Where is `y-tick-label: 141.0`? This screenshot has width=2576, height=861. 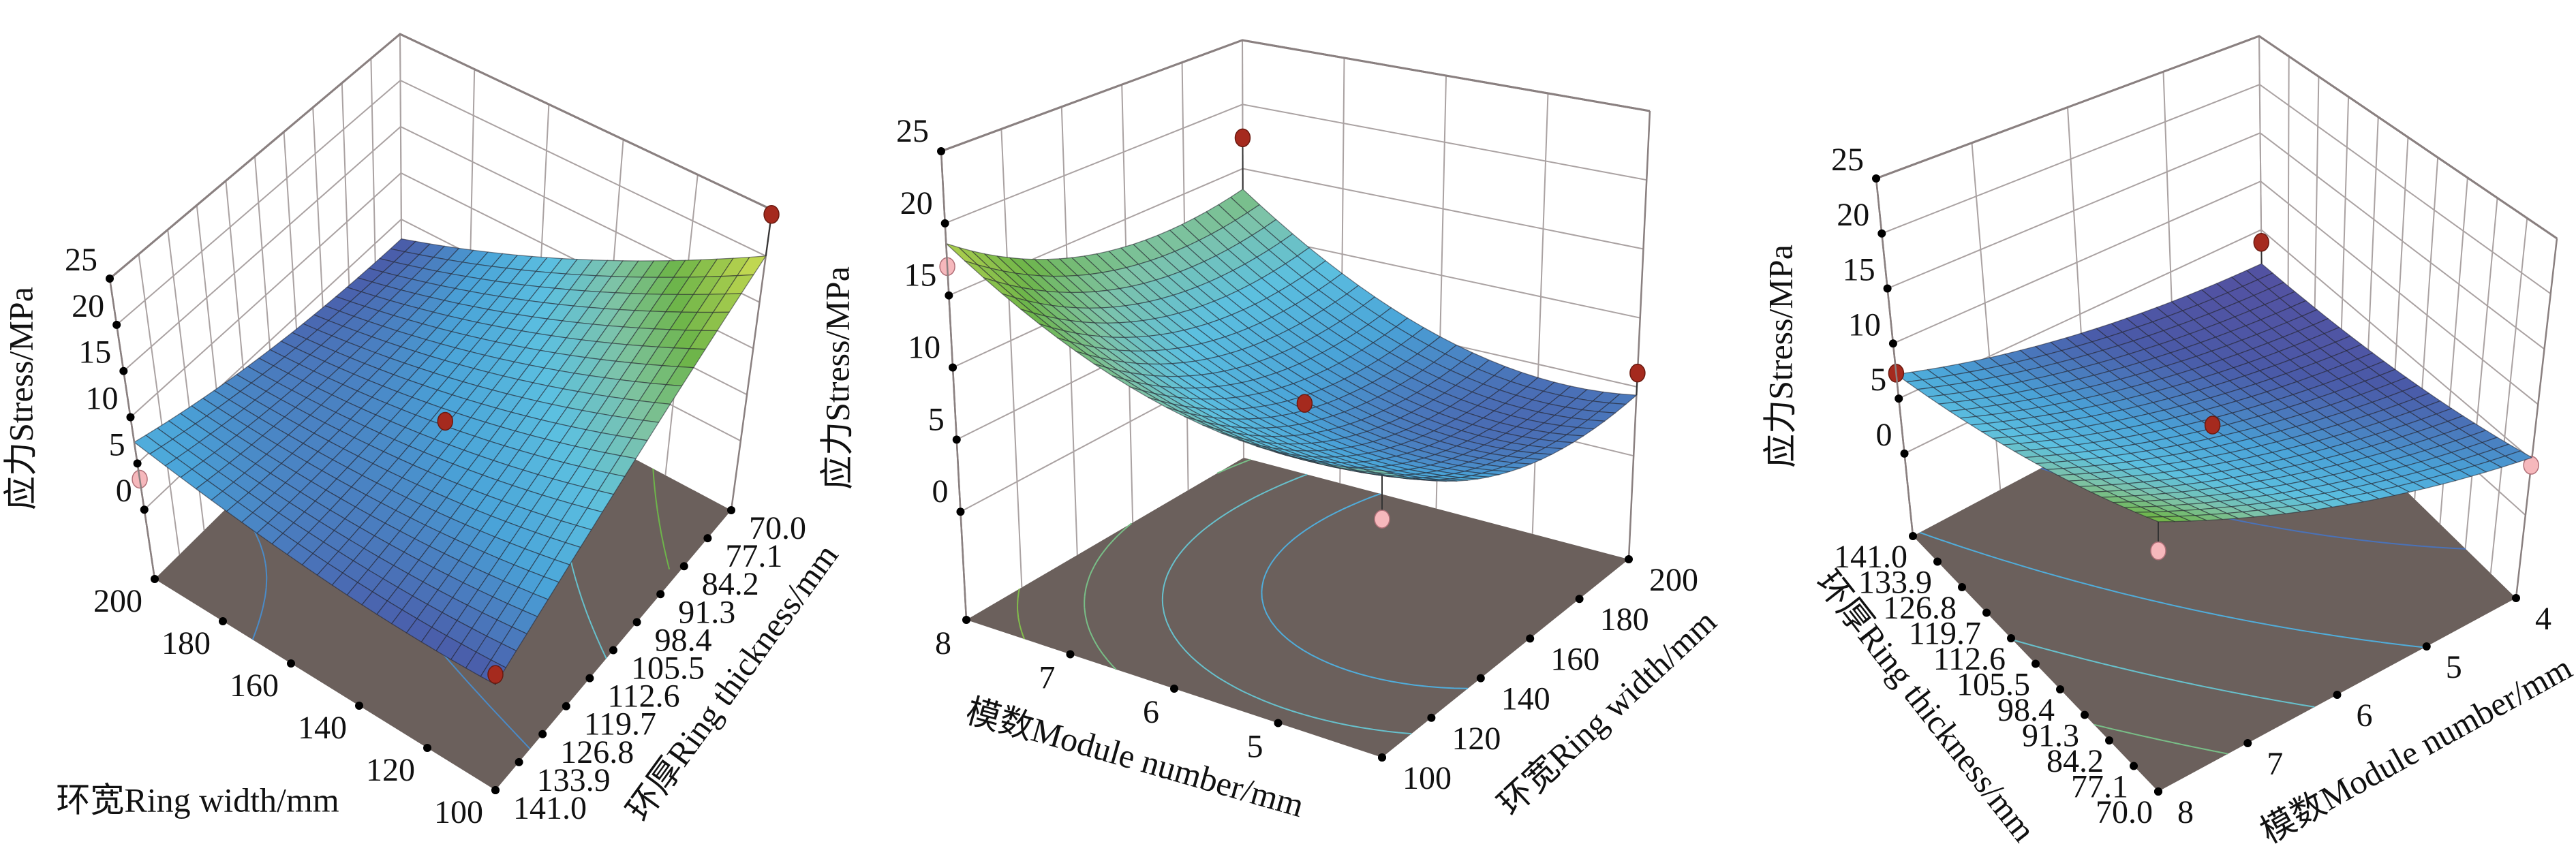
y-tick-label: 141.0 is located at coordinates (550, 808).